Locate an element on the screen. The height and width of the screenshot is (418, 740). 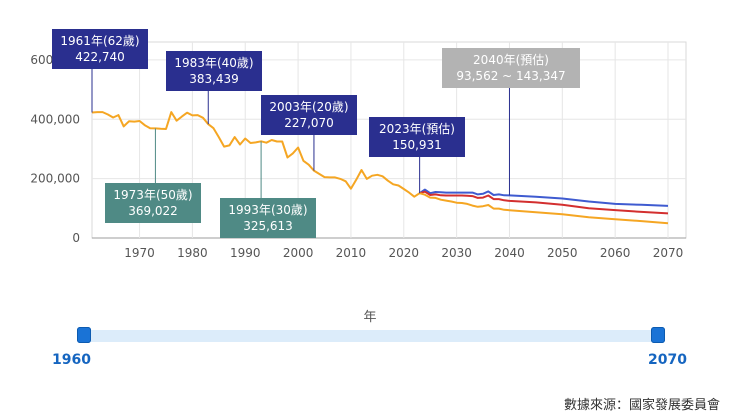
x-tick-label: 1970 is located at coordinates (139, 253).